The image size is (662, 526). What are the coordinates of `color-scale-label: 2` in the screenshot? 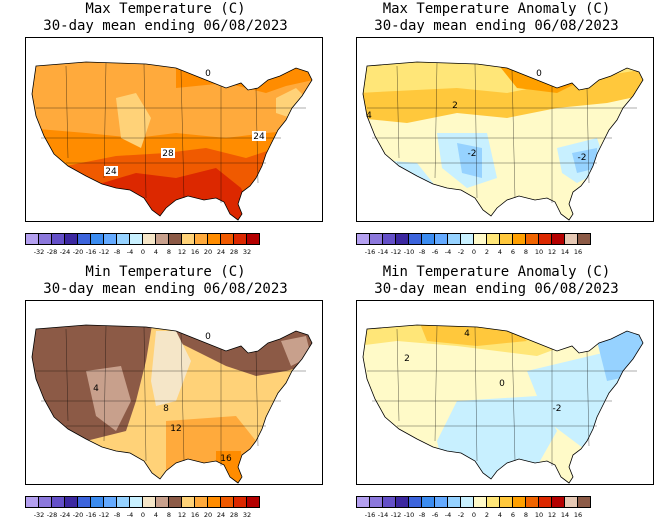 It's located at (487, 515).